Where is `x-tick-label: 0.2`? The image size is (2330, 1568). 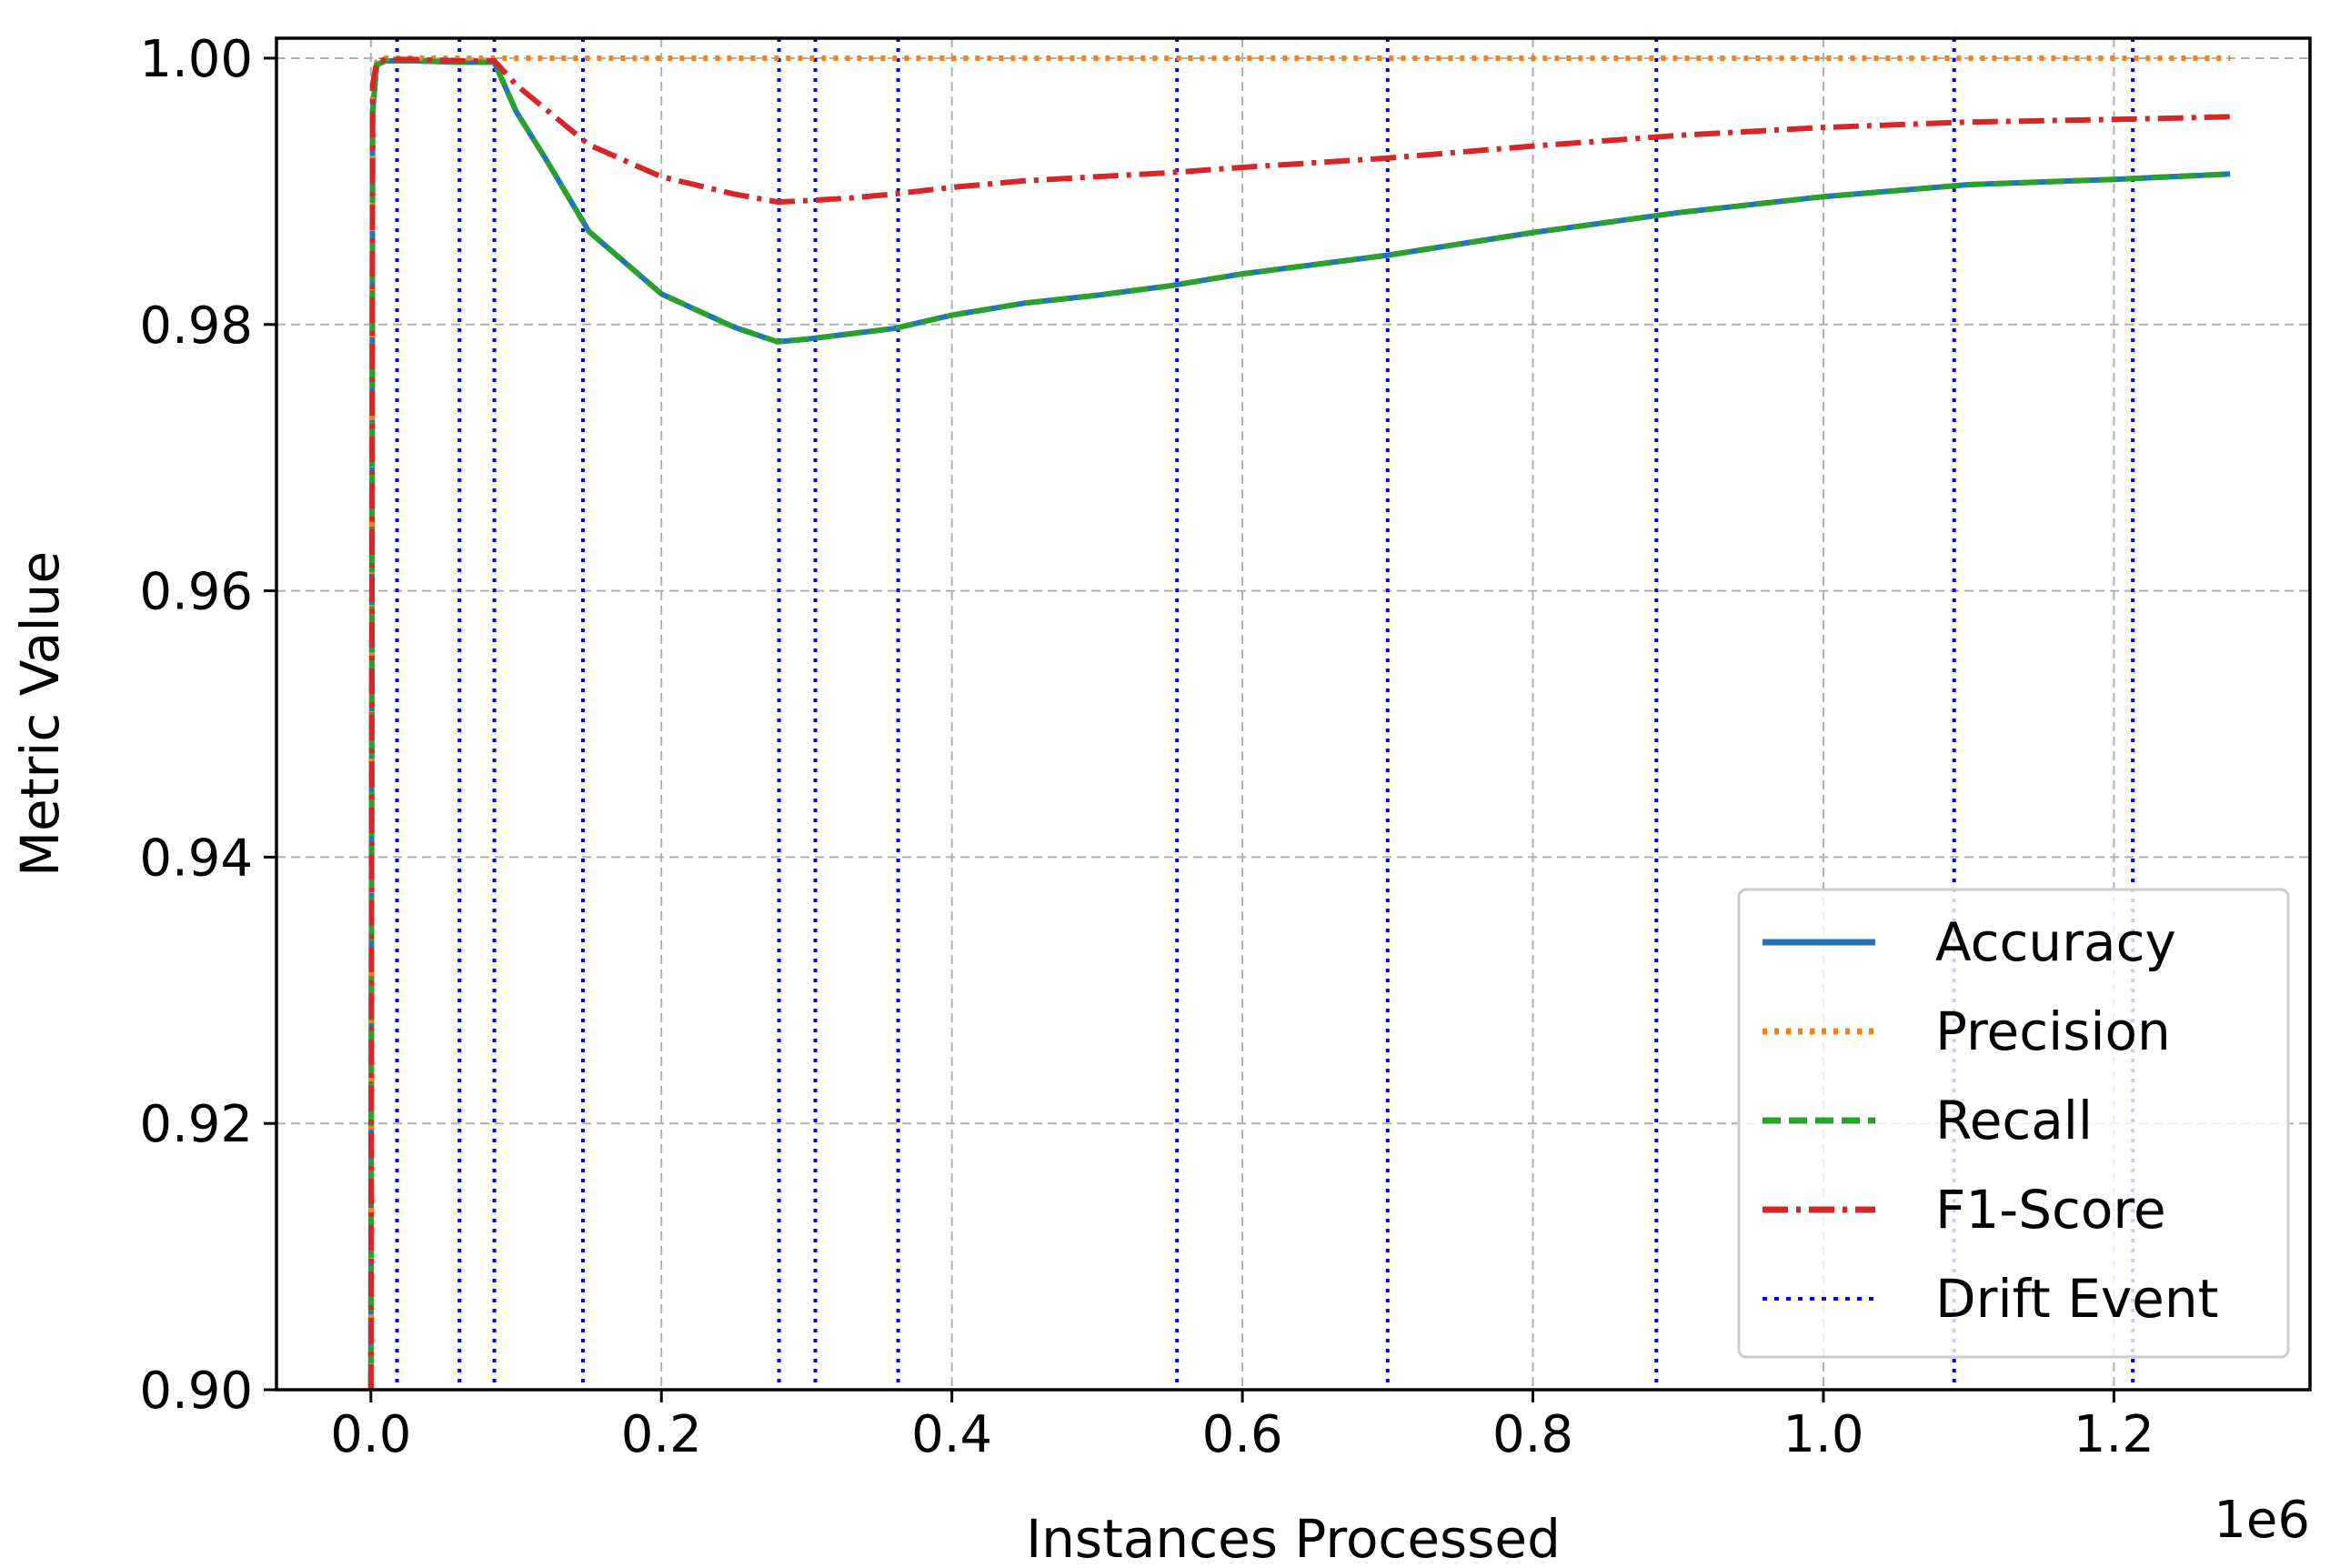
x-tick-label: 0.2 is located at coordinates (662, 1434).